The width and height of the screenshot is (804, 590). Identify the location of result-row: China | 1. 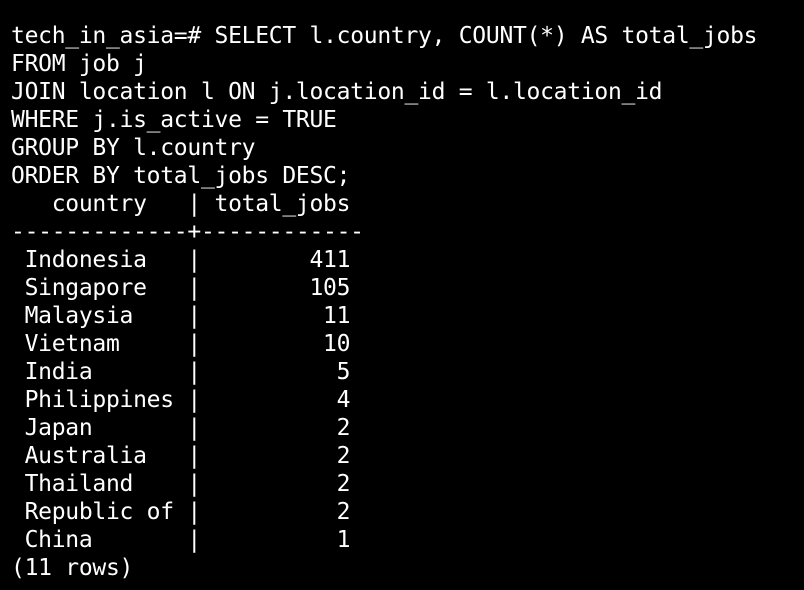
(181, 540).